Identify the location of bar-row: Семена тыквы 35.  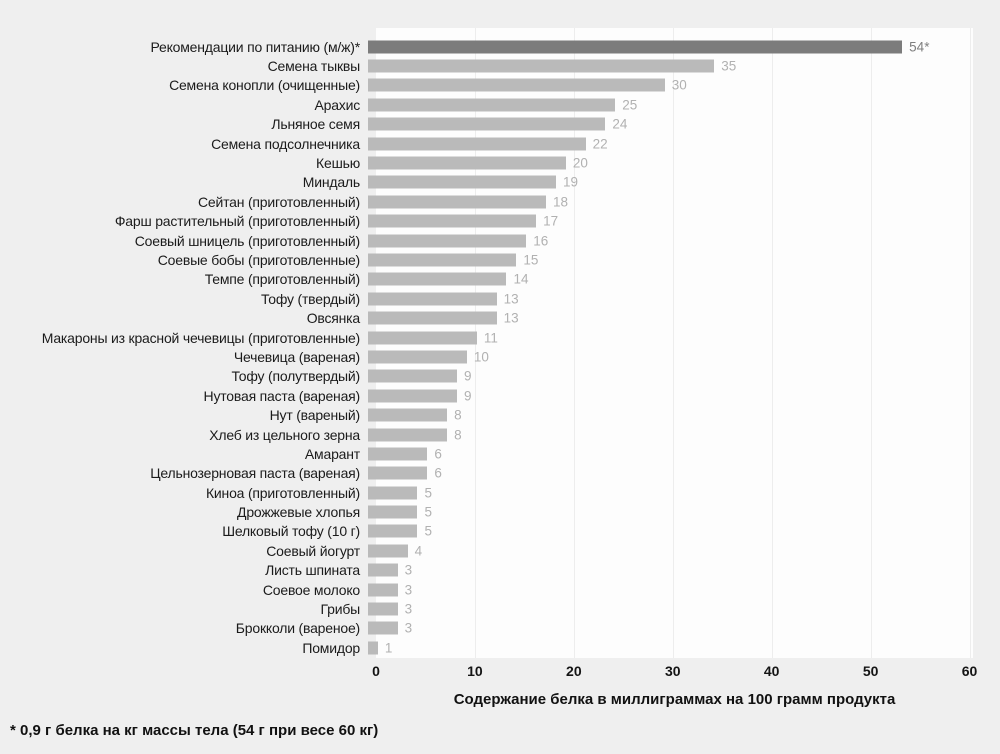
(486, 65).